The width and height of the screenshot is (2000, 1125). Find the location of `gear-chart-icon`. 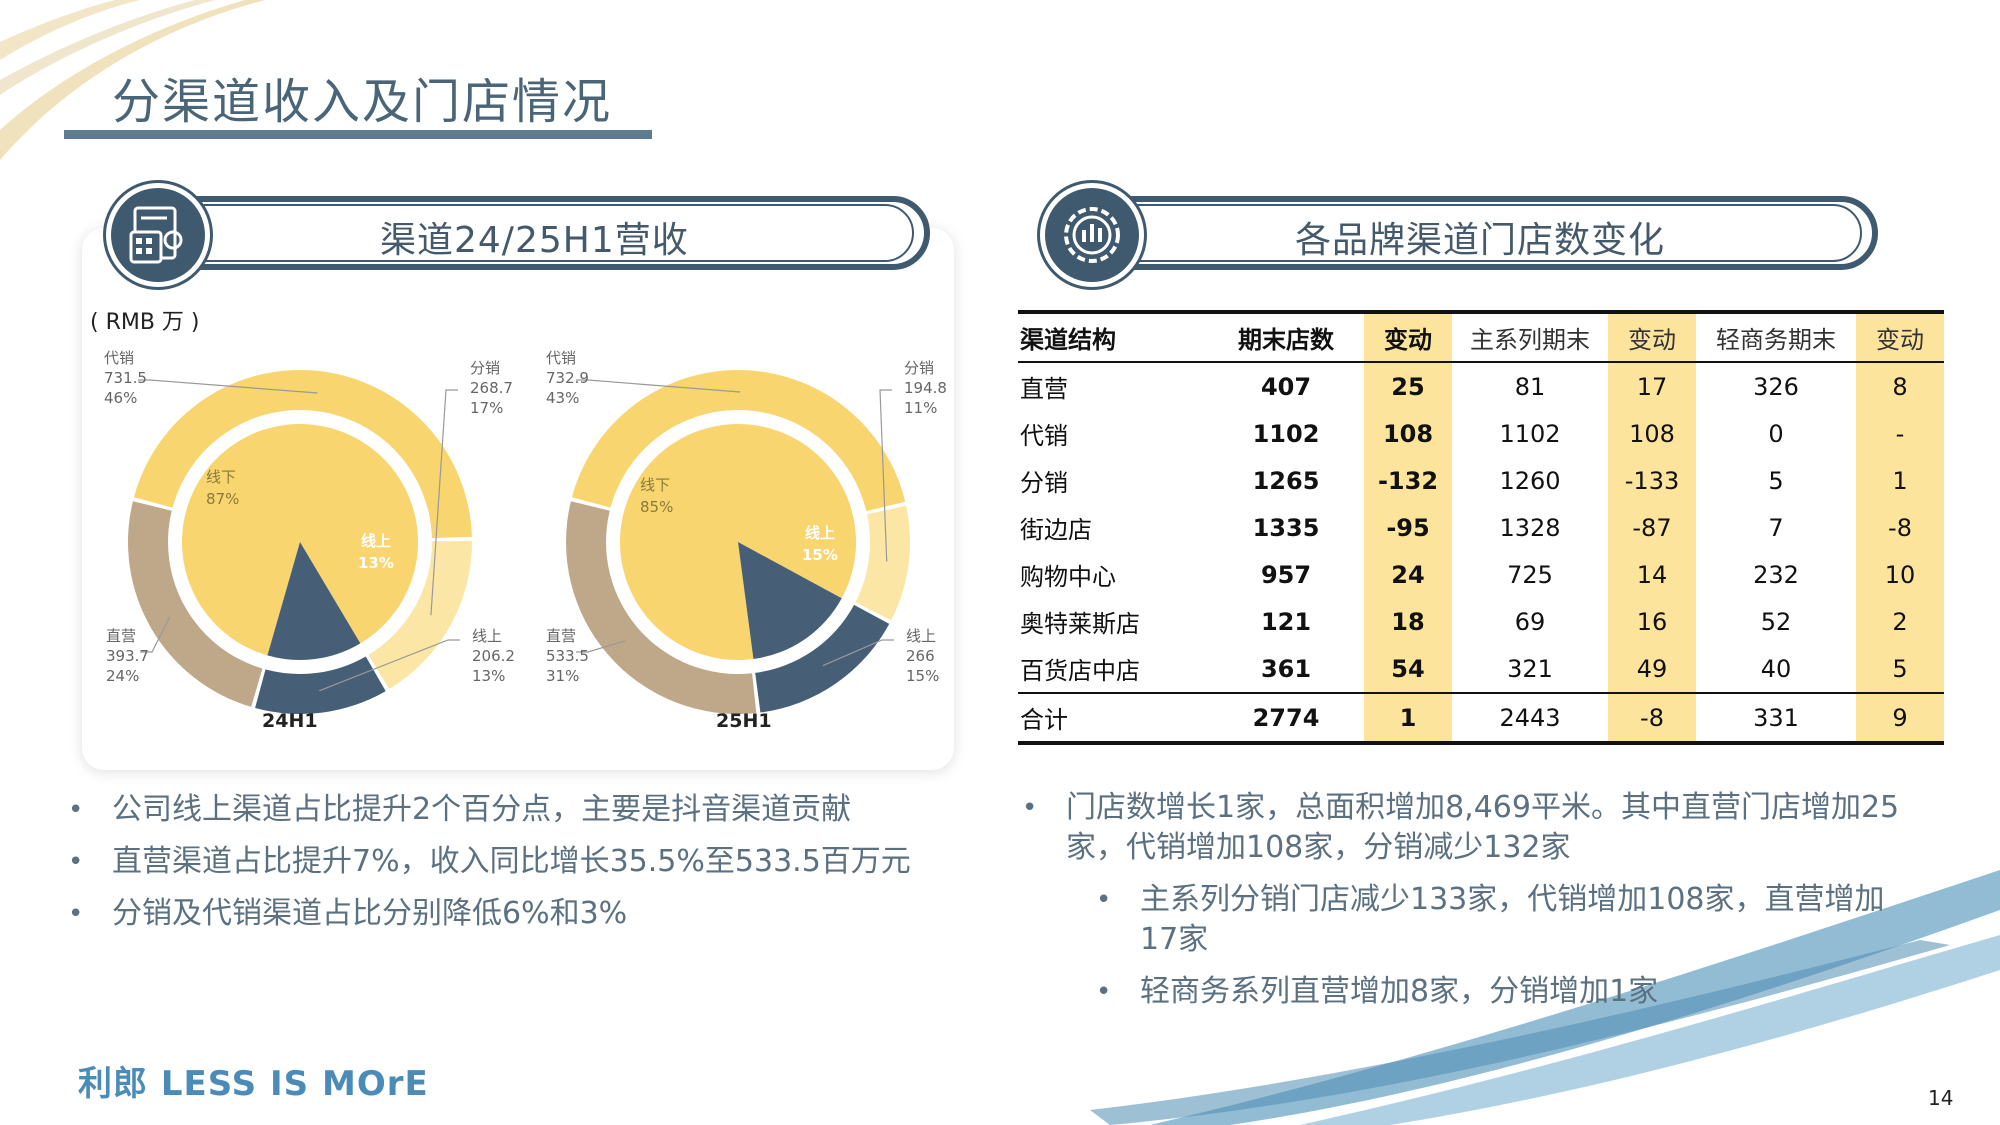

gear-chart-icon is located at coordinates (1092, 235).